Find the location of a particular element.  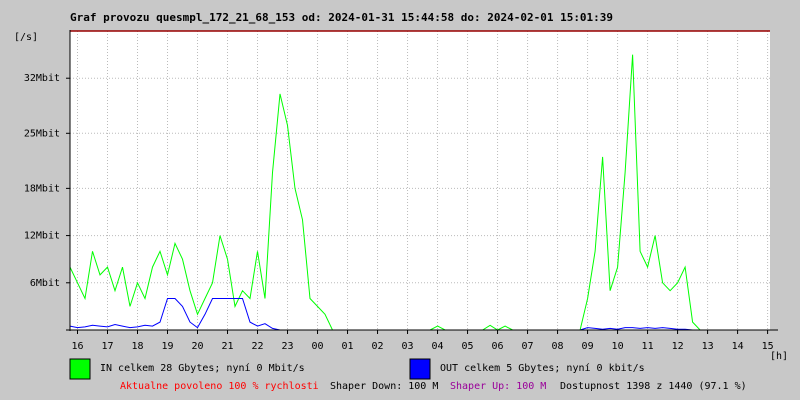

x-tick-label: 11 is located at coordinates (648, 346).